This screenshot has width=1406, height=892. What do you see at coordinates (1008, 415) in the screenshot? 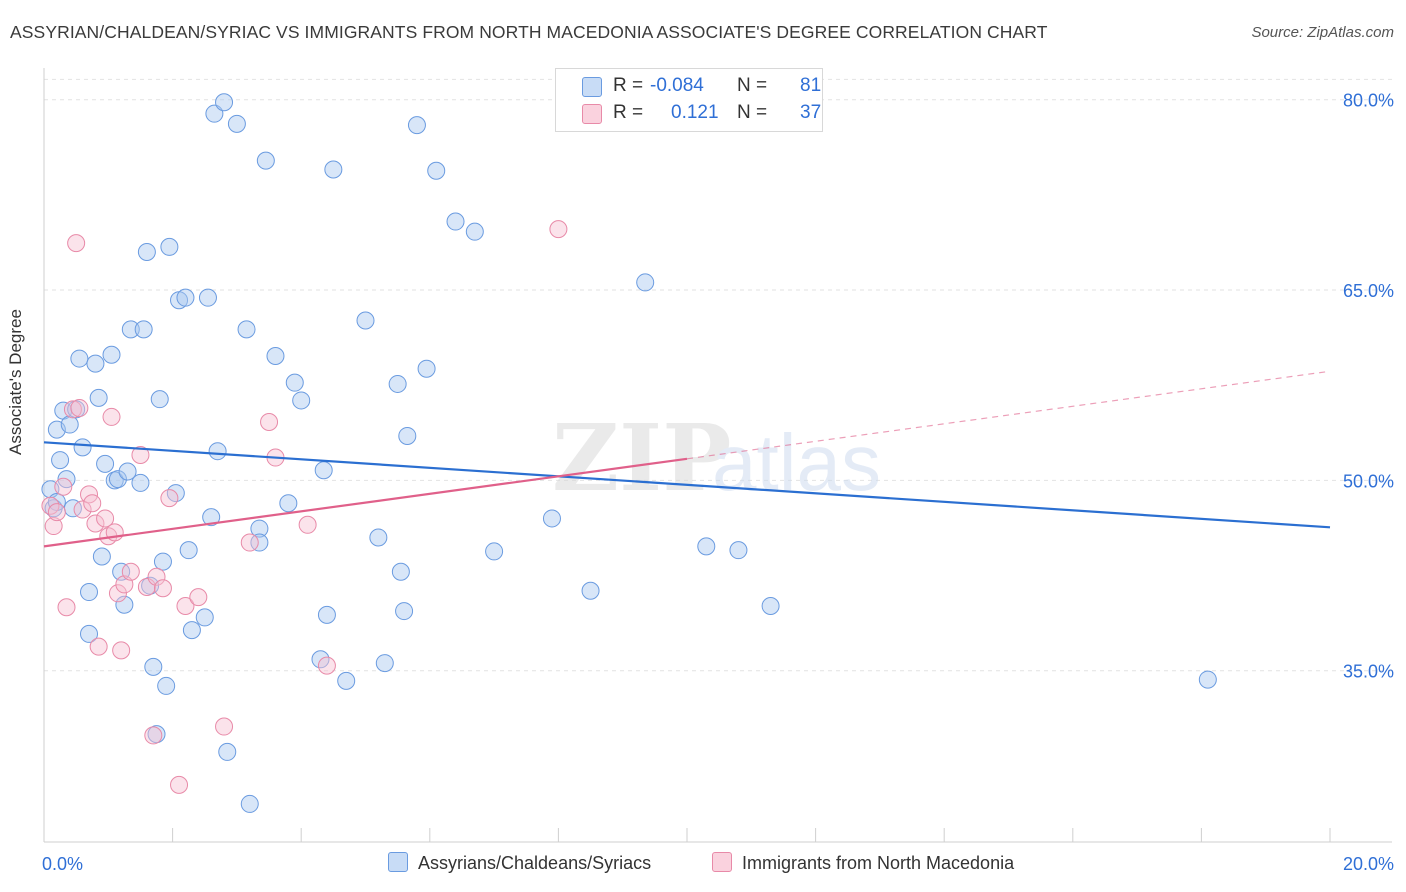
I see `trend-line-macedonia-extension` at bounding box center [1008, 415].